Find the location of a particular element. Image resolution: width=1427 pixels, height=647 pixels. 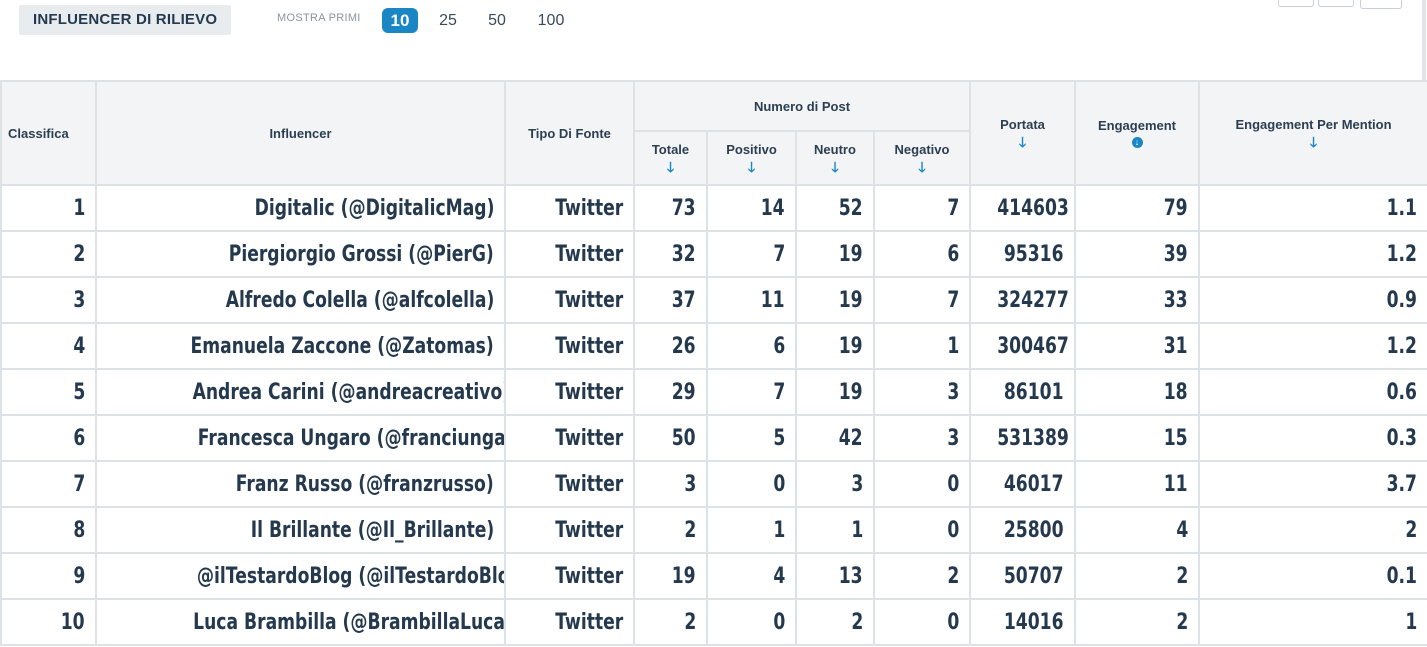

cell-reach: 14016 is located at coordinates (1023, 622).